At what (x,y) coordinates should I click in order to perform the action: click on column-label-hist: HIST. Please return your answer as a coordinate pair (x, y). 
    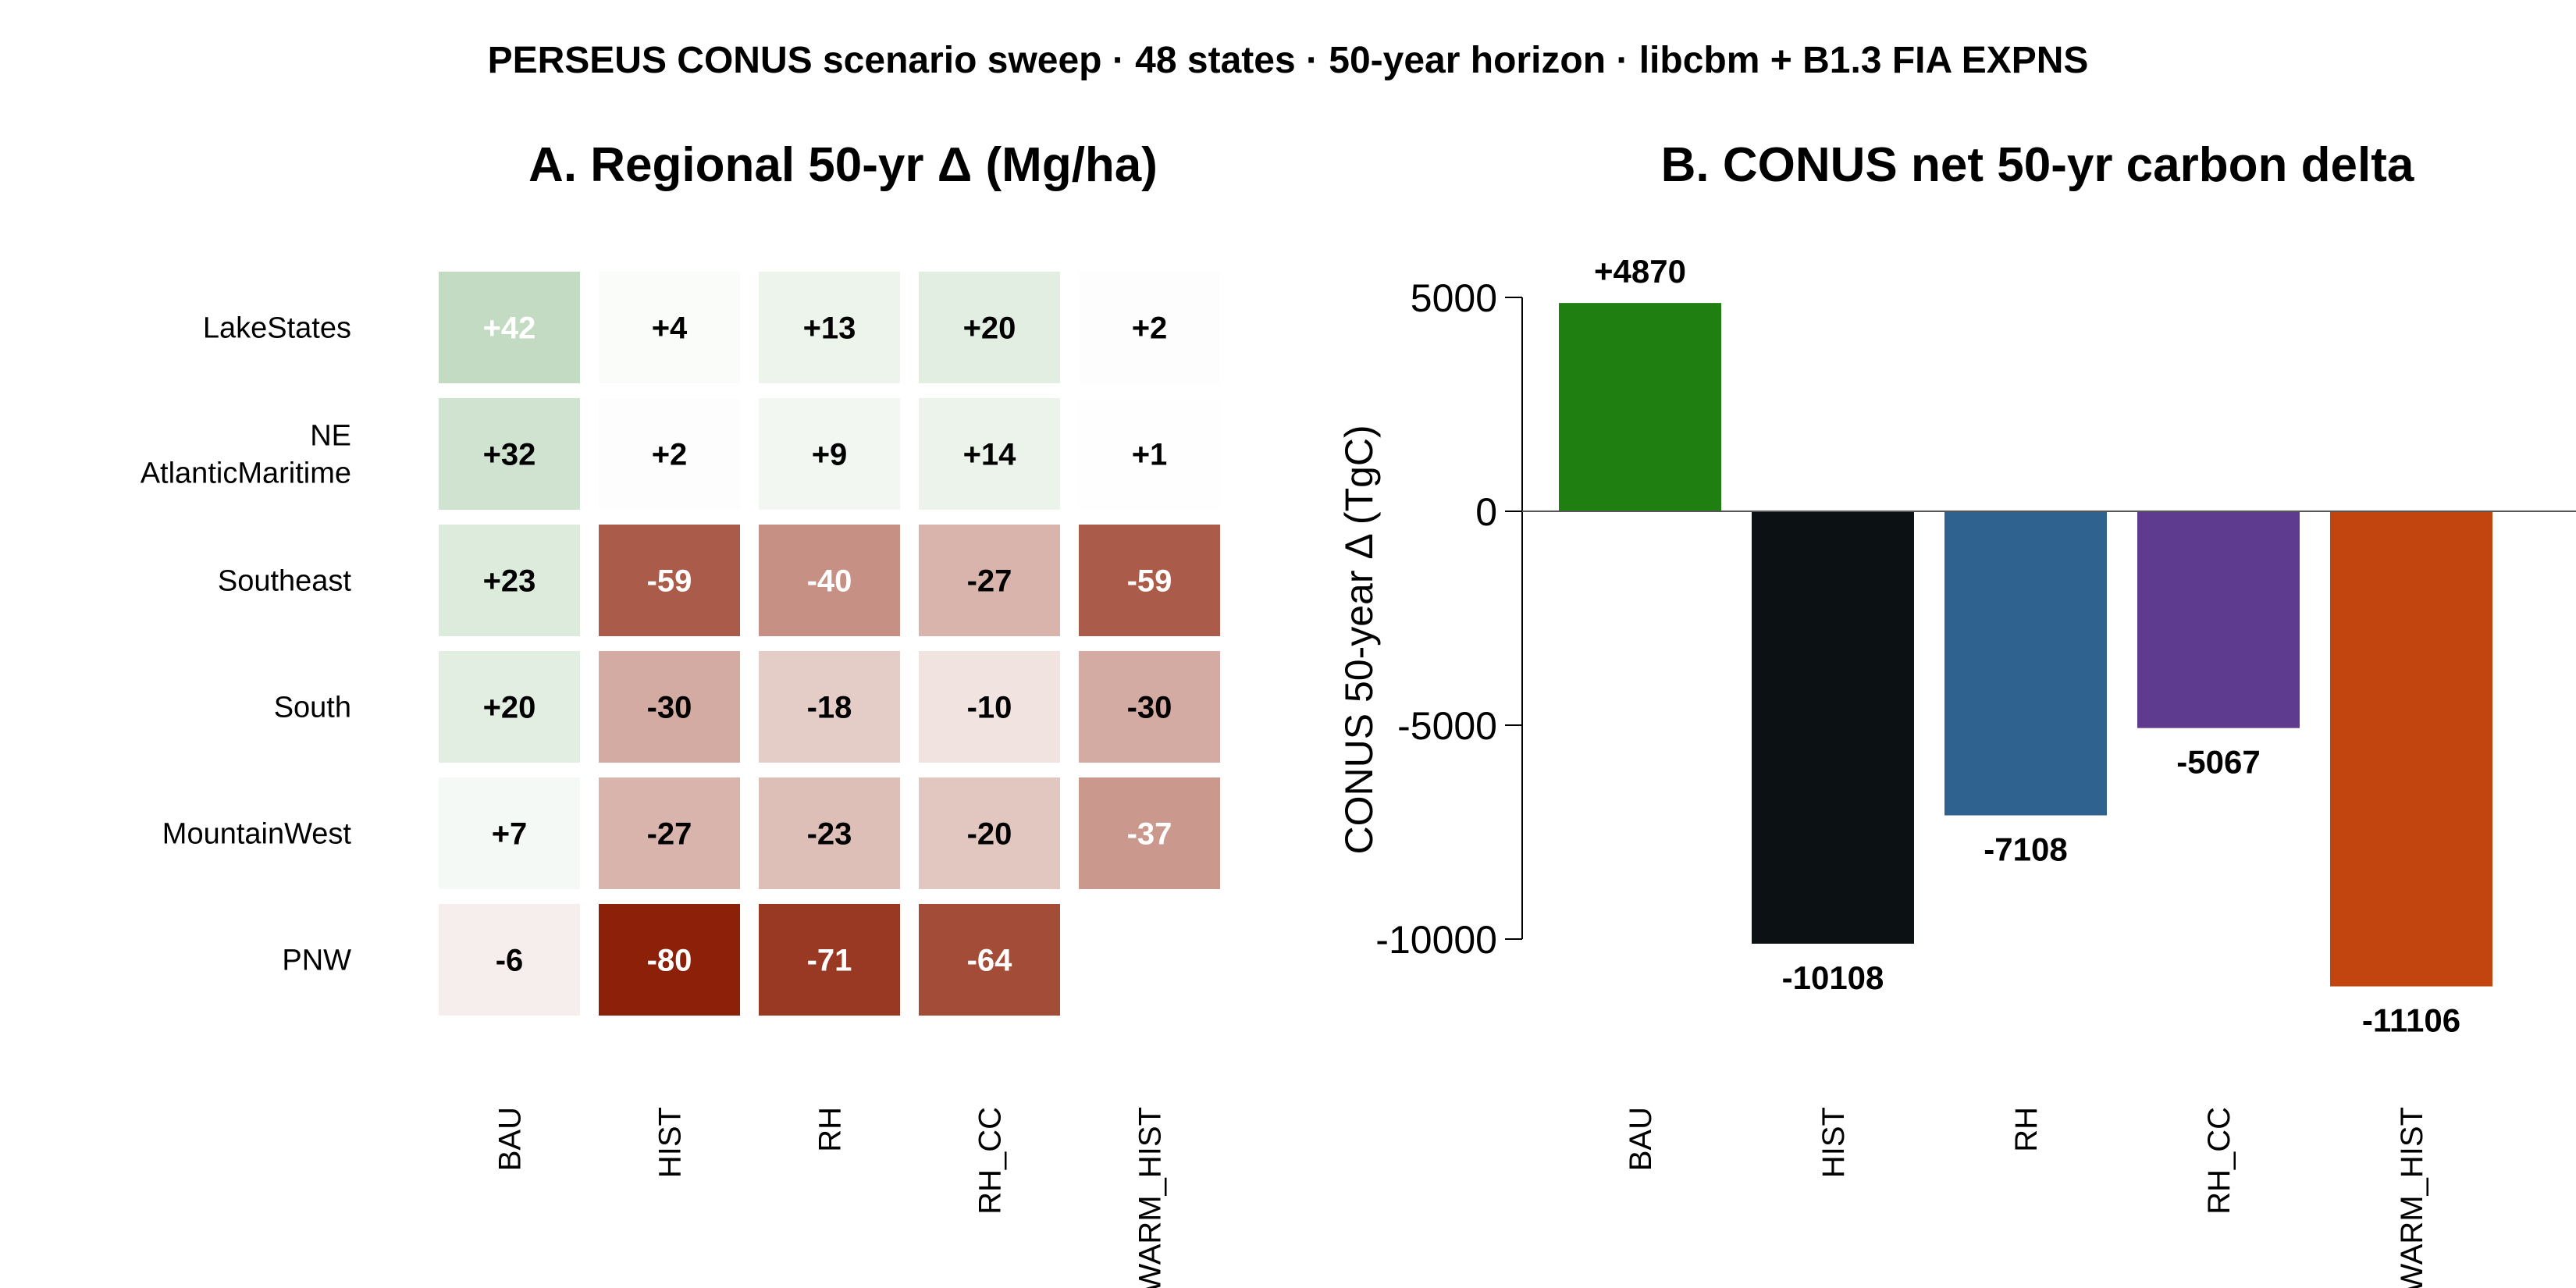
    Looking at the image, I should click on (670, 1142).